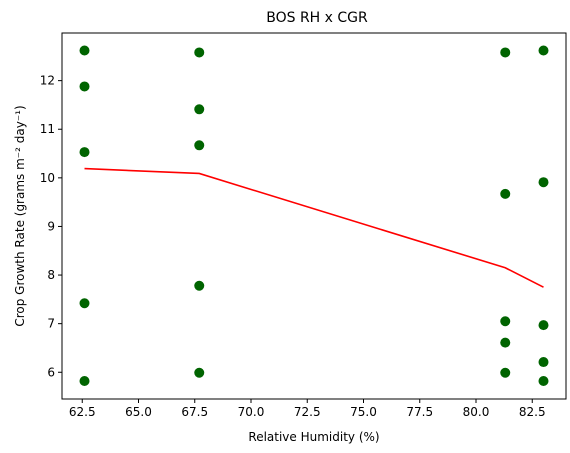 This screenshot has height=453, width=570. I want to click on x-tick-label: 75.0, so click(363, 412).